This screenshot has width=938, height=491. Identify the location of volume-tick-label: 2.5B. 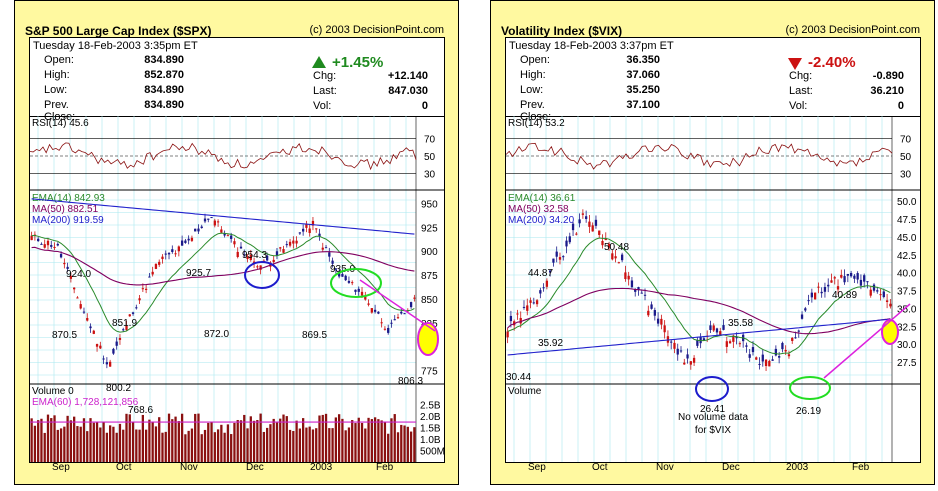
(430, 405).